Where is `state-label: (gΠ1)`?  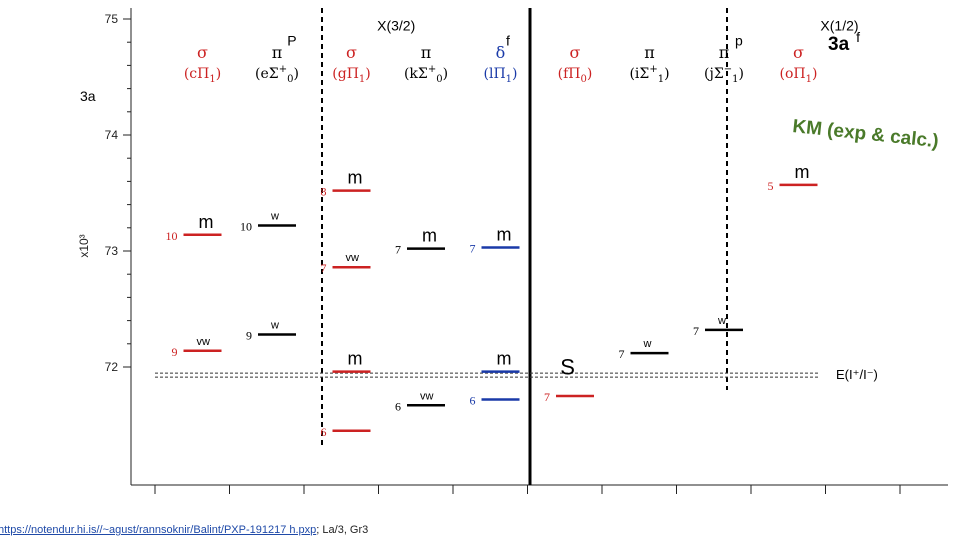 state-label: (gΠ1) is located at coordinates (351, 75).